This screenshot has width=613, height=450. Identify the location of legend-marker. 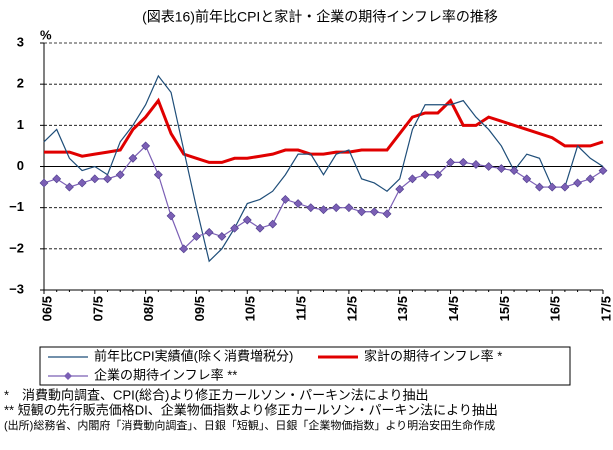
(68, 376).